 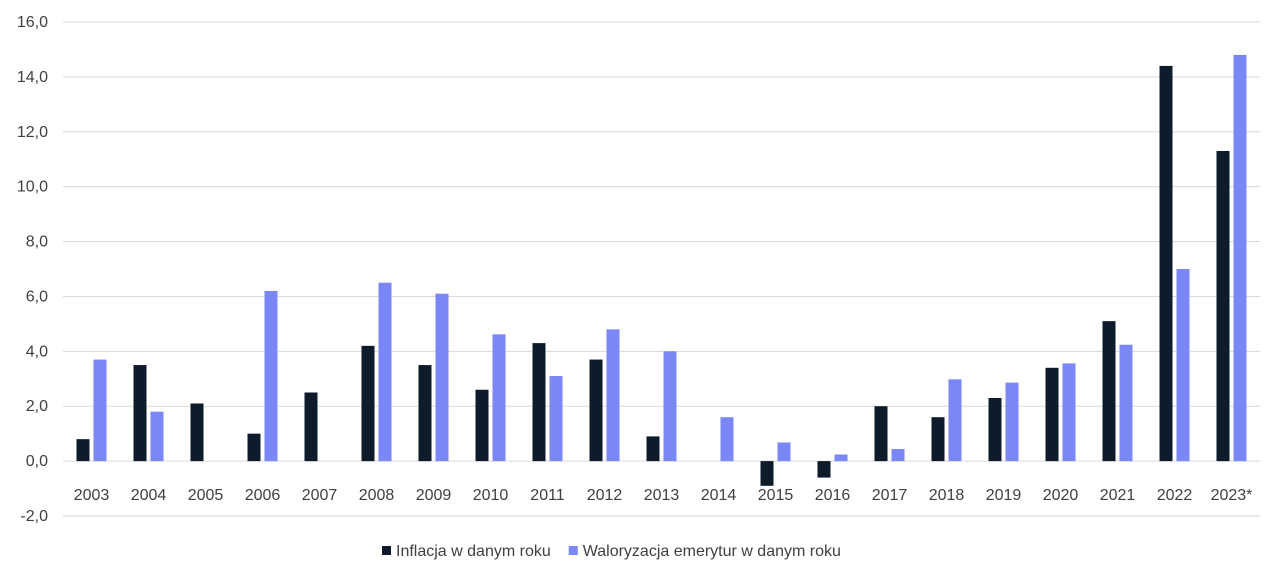 I want to click on bar-waloryzacja-2018, so click(x=955, y=420).